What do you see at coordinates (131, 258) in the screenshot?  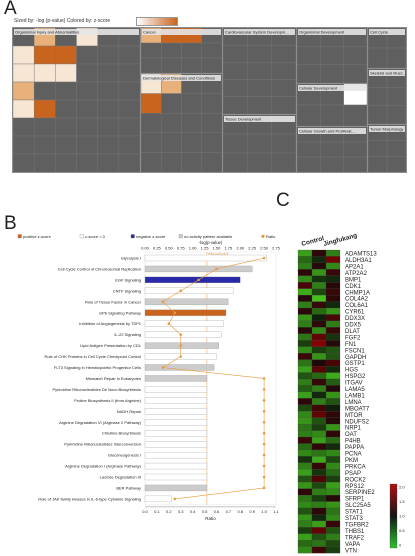 I see `pathway-label: Glycolysis I` at bounding box center [131, 258].